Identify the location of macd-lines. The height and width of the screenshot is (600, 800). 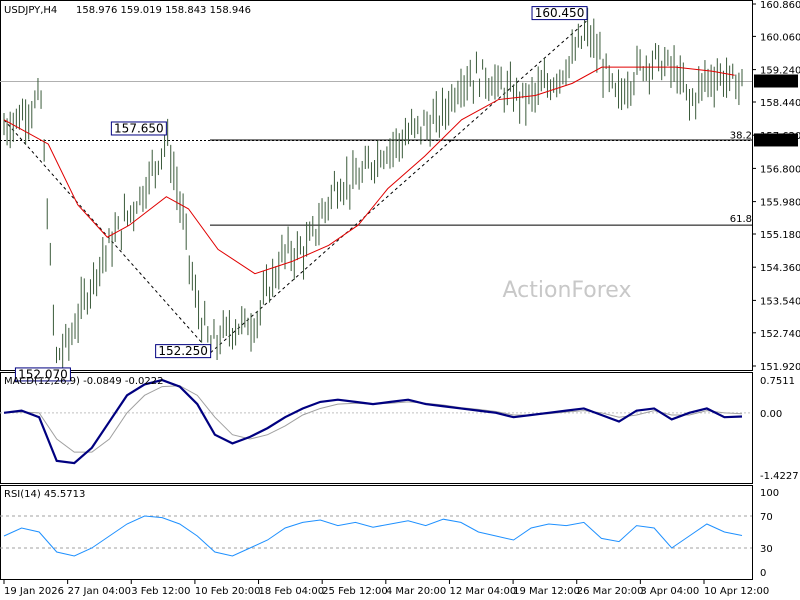
(376, 421).